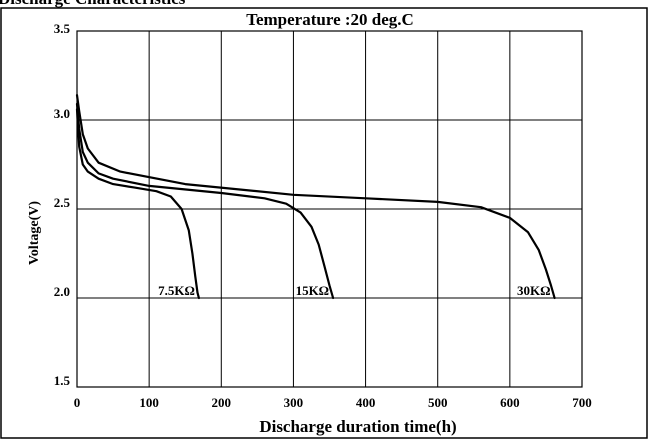 Image resolution: width=650 pixels, height=444 pixels. Describe the element at coordinates (137, 204) in the screenshot. I see `series-line` at that location.